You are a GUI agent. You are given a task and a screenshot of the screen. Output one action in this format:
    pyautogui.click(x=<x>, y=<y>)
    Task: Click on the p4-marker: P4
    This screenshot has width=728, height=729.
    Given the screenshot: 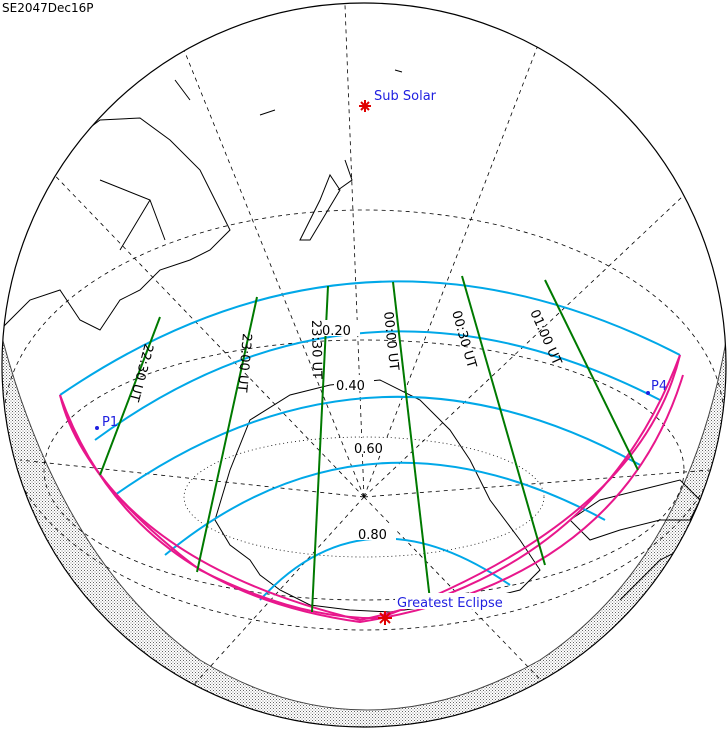 What is the action you would take?
    pyautogui.click(x=656, y=387)
    